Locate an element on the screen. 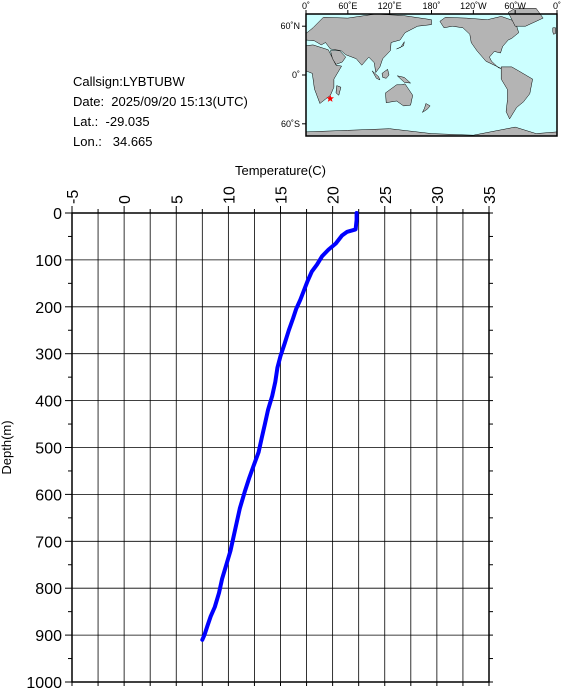  date-label: Date: 2025/09/20 15:13(UTC) is located at coordinates (160, 101).